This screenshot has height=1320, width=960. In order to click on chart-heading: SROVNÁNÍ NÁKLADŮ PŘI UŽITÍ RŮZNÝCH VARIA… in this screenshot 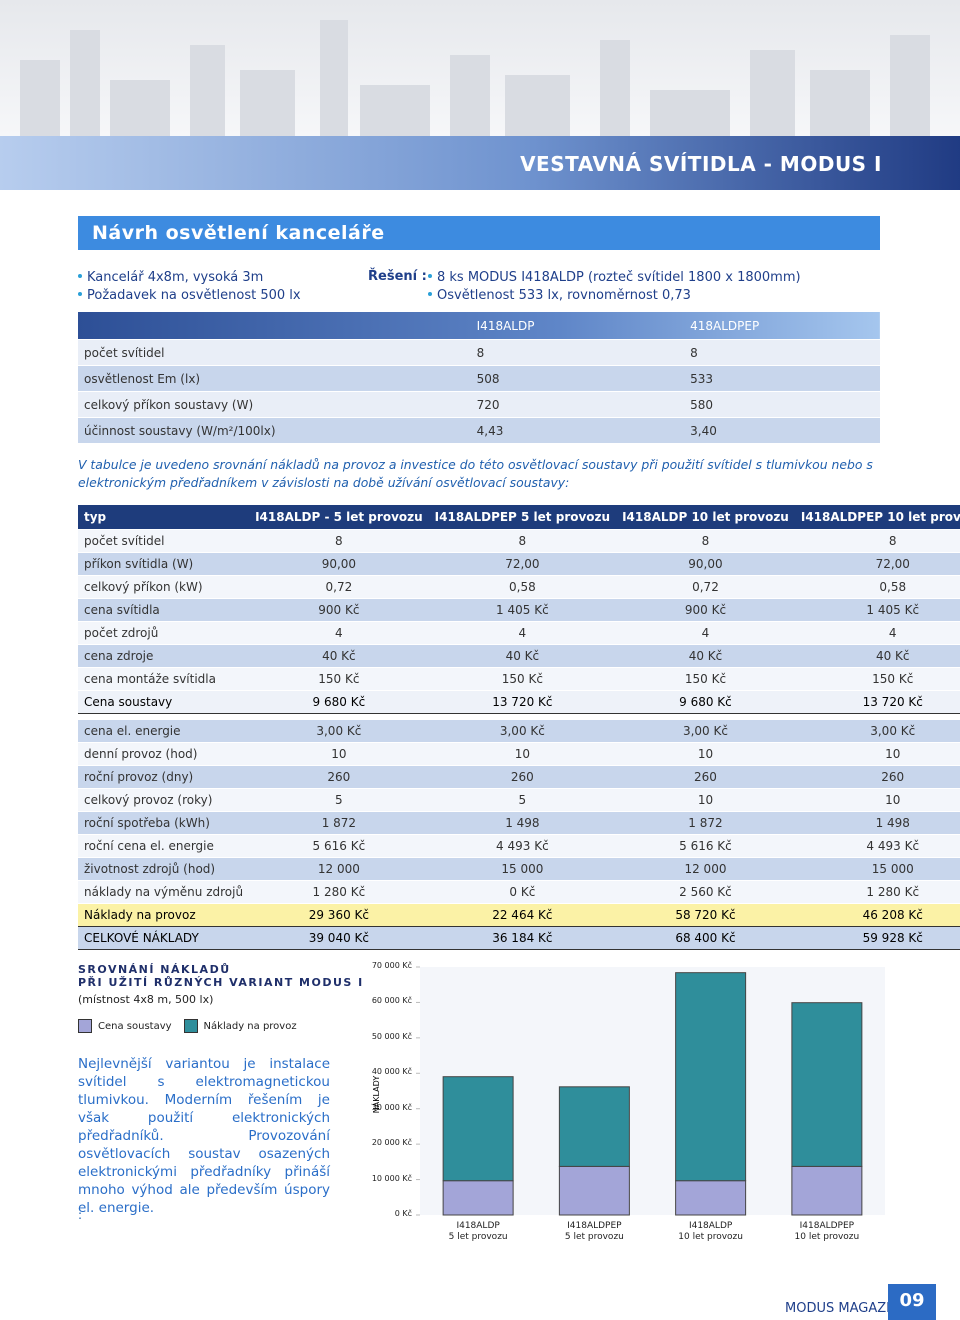, I will do `click(221, 976)`.